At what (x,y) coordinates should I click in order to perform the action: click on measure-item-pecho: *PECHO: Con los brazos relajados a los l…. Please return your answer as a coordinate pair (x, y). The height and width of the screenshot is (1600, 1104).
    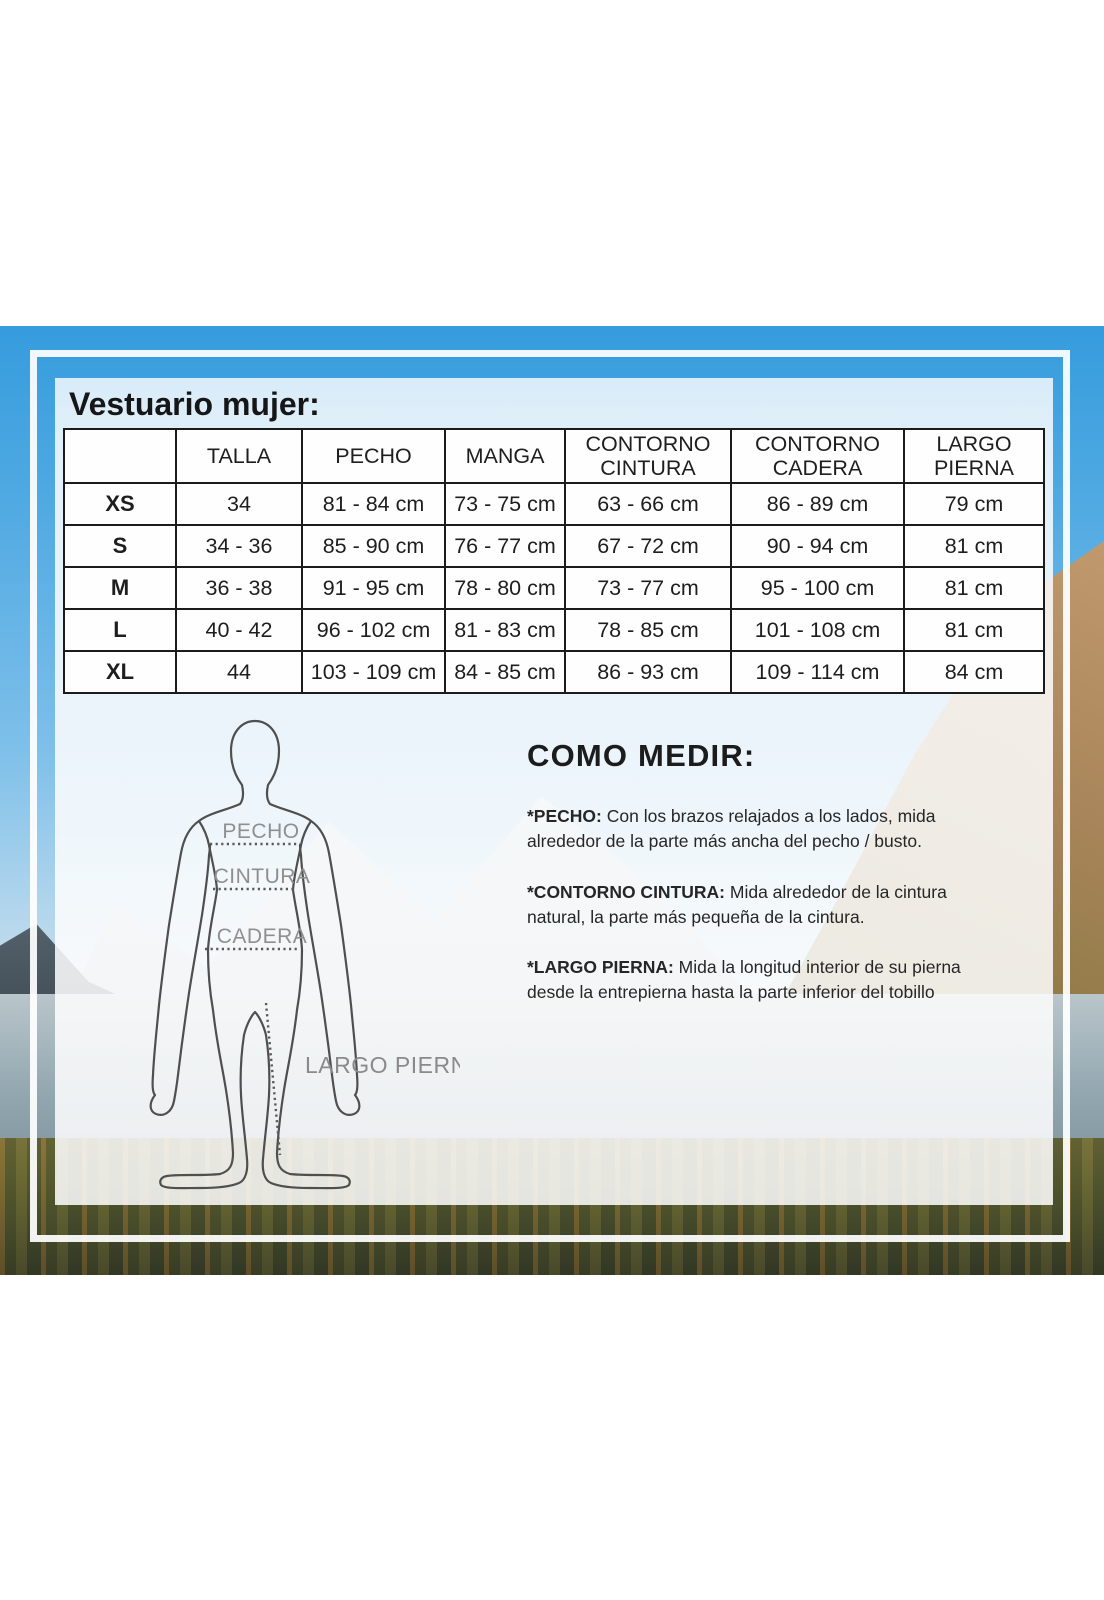
    Looking at the image, I should click on (753, 829).